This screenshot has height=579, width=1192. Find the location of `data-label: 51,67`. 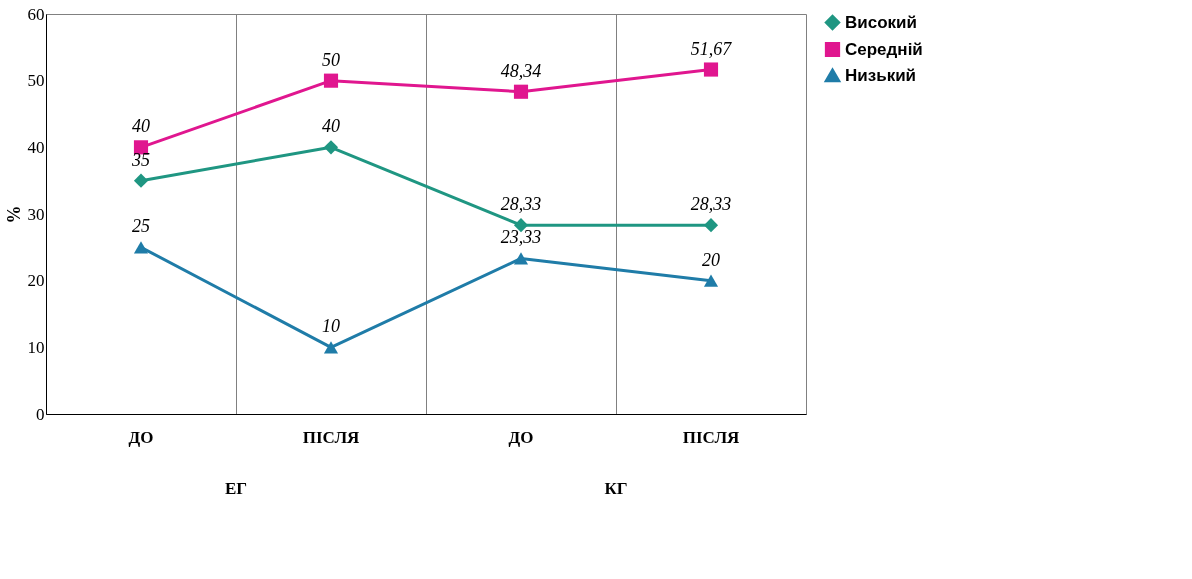

data-label: 51,67 is located at coordinates (711, 48).